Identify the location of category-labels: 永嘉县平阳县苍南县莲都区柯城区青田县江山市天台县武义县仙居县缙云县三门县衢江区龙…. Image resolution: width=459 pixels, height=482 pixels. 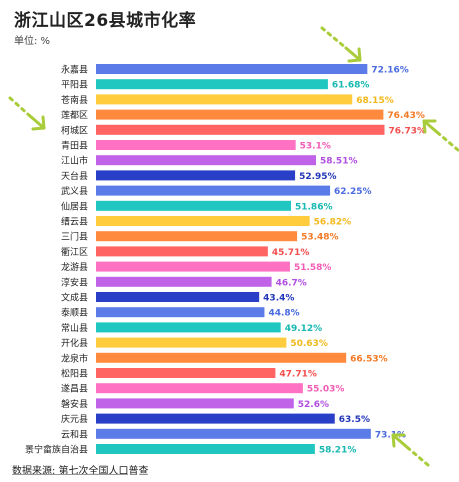
(56, 260).